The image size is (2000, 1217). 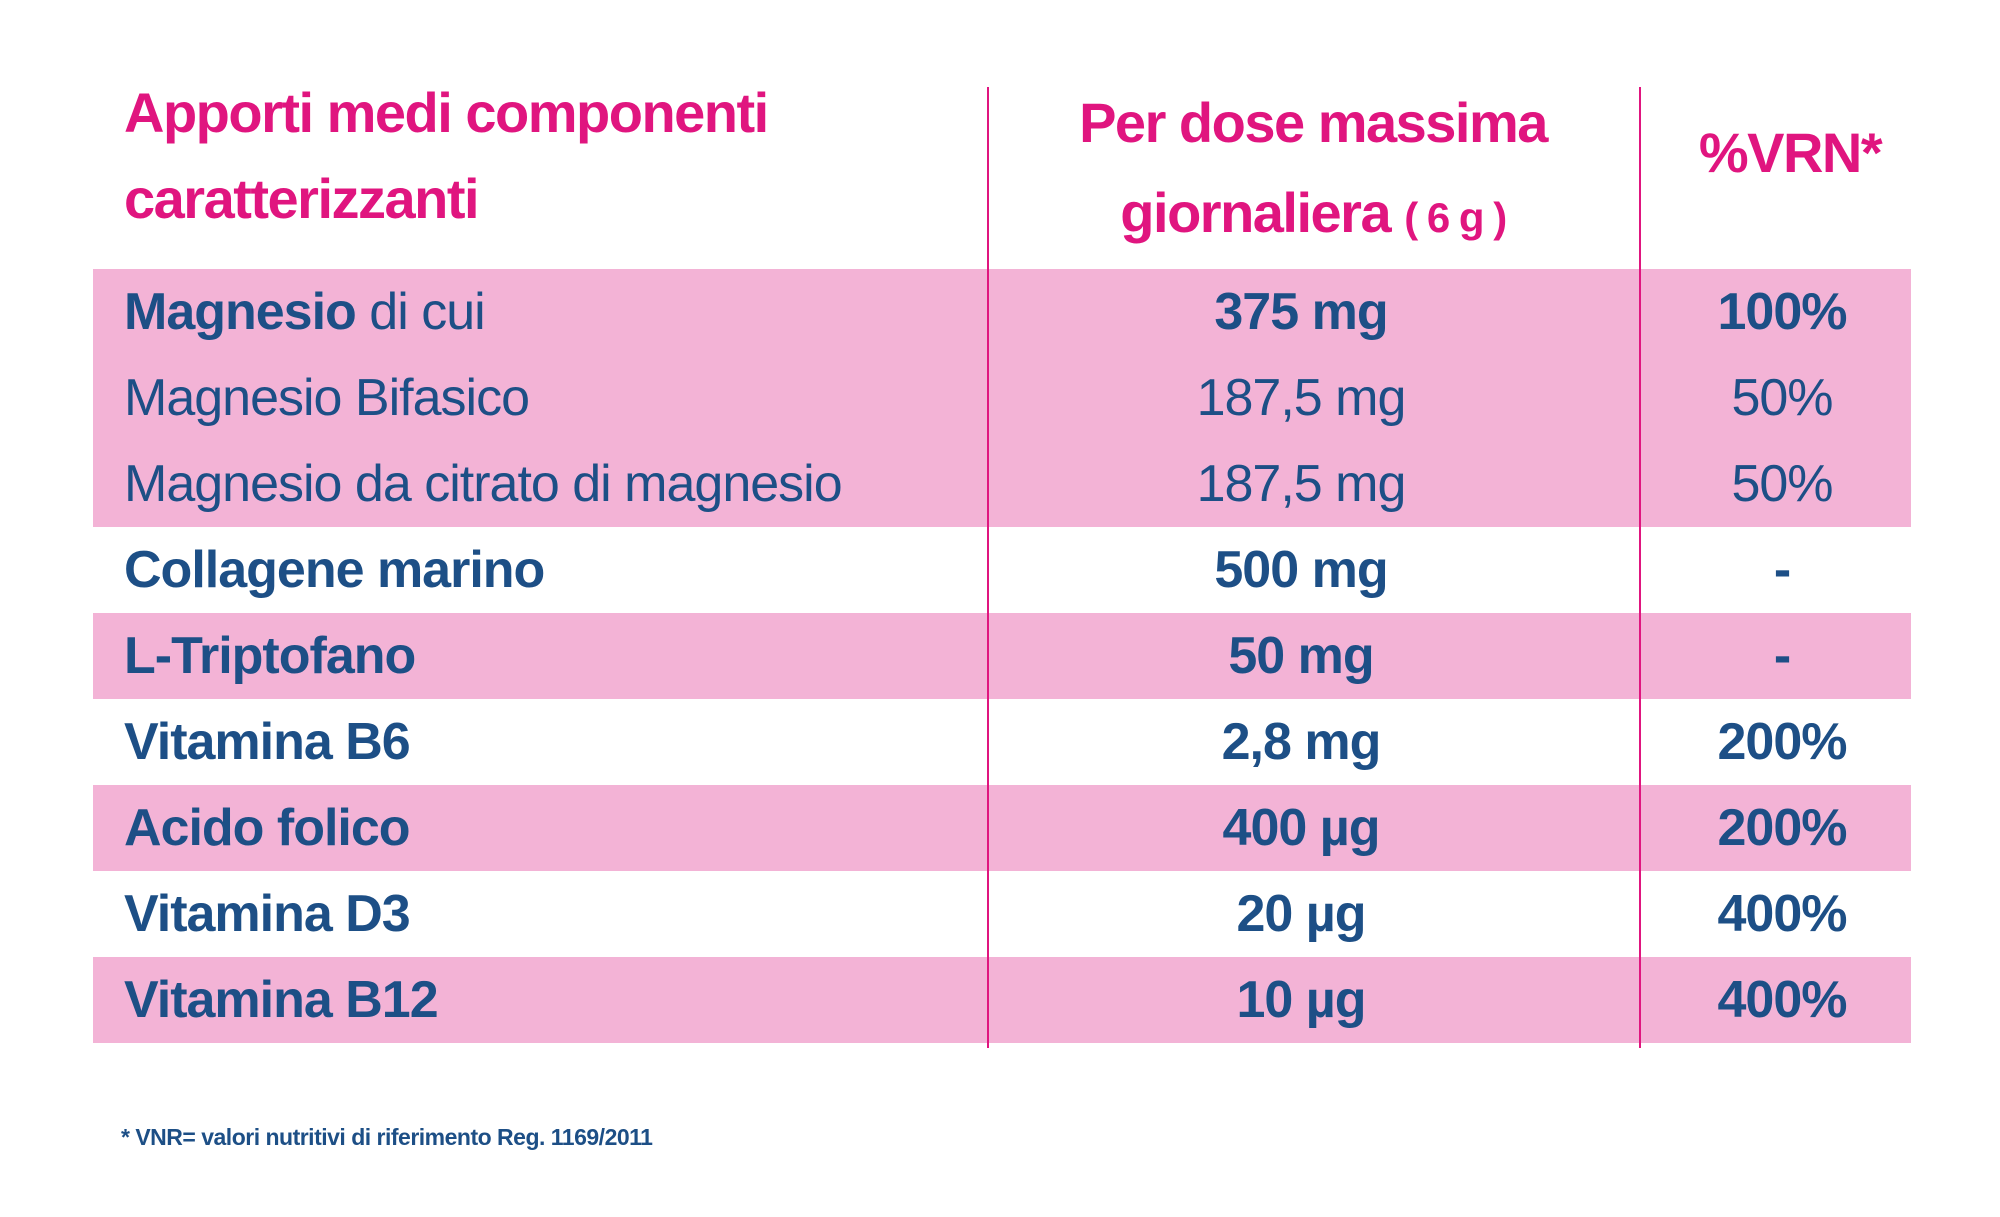 I want to click on row-name: Vitamina B6, so click(x=267, y=742).